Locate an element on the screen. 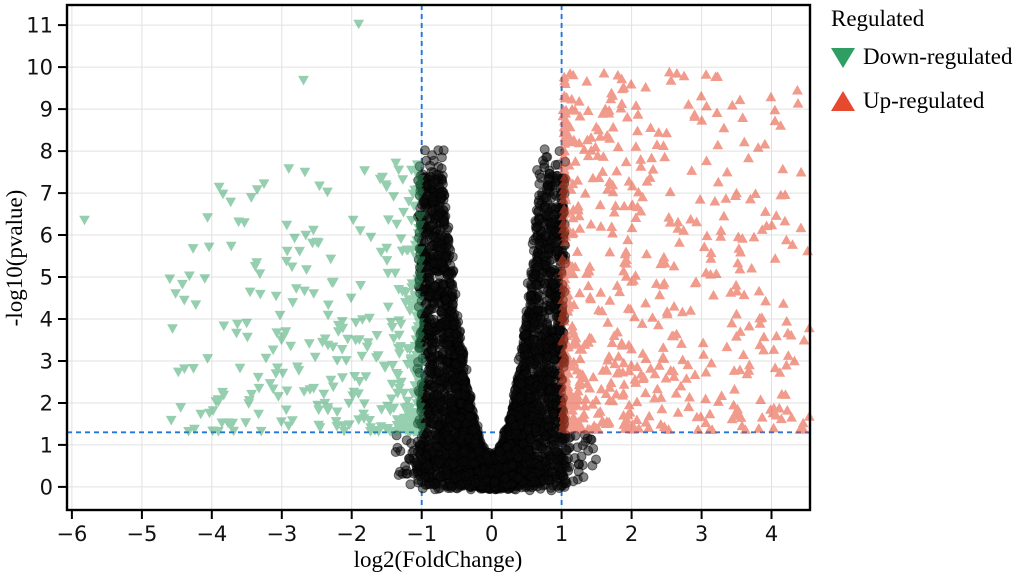 The width and height of the screenshot is (1020, 582). points-nonsignificant is located at coordinates (495, 320).